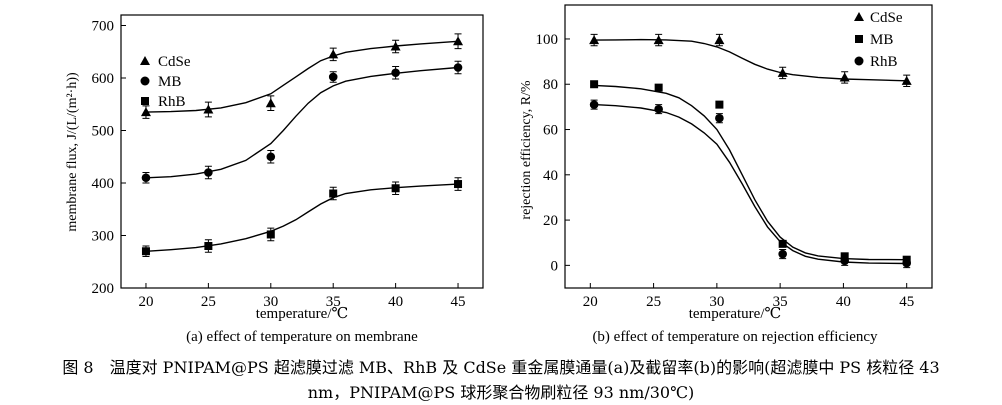  Describe the element at coordinates (103, 237) in the screenshot. I see `y-tick-label: 300` at that location.